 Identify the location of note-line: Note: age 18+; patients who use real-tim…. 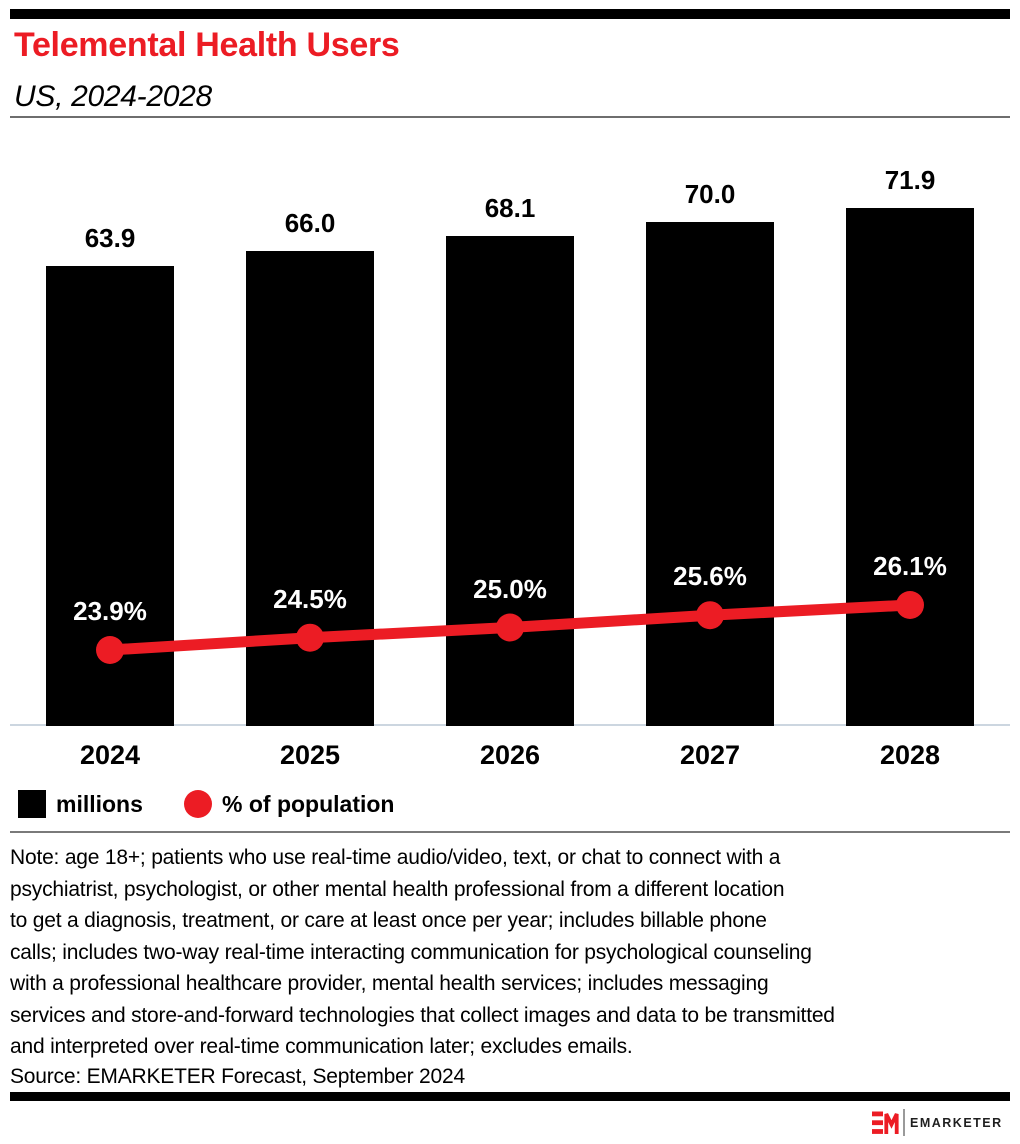
(395, 857).